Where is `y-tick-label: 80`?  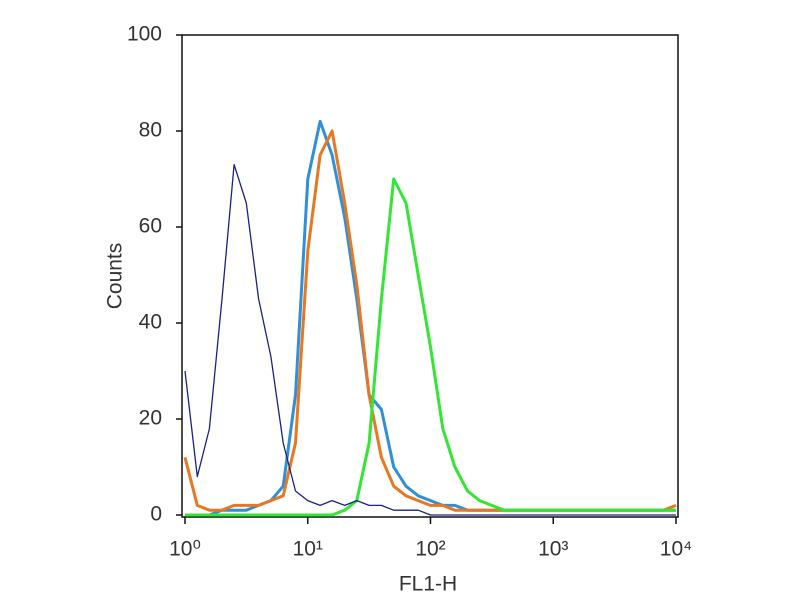
y-tick-label: 80 is located at coordinates (150, 130).